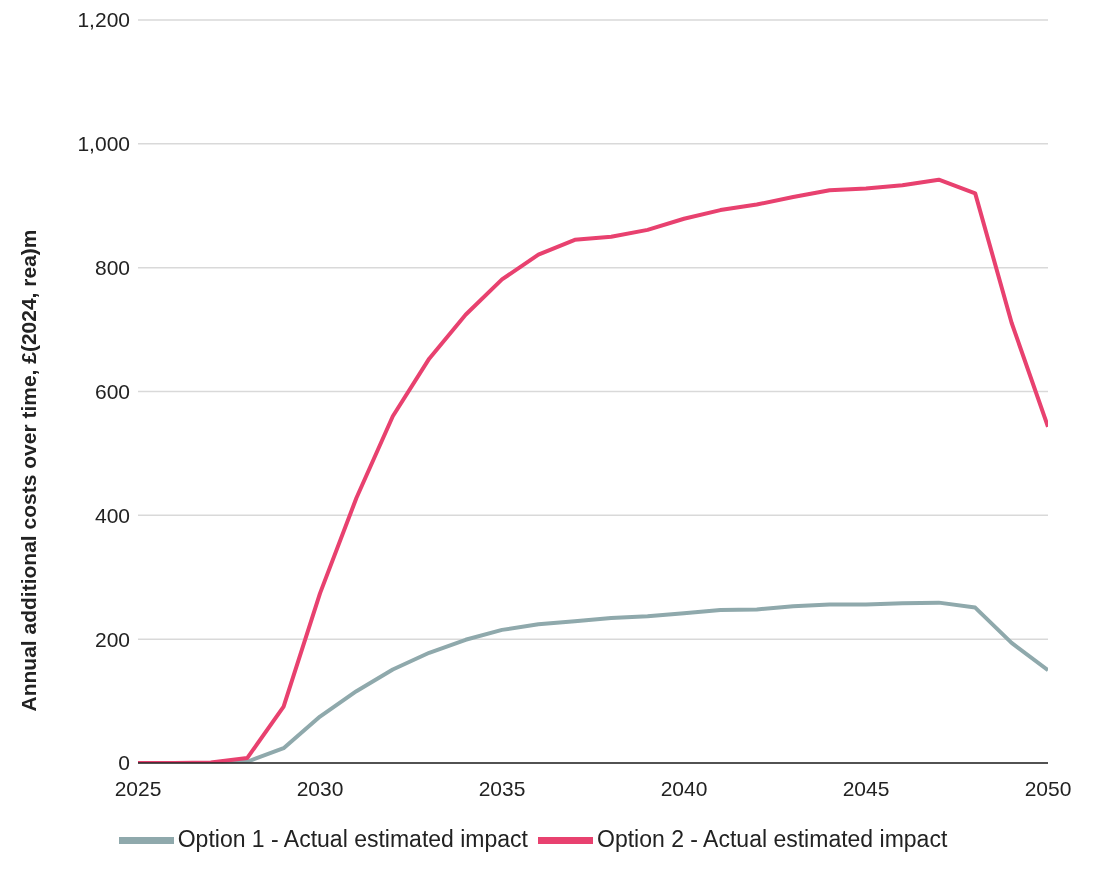 The height and width of the screenshot is (885, 1094). I want to click on y-tick-label: 1,200, so click(103, 20).